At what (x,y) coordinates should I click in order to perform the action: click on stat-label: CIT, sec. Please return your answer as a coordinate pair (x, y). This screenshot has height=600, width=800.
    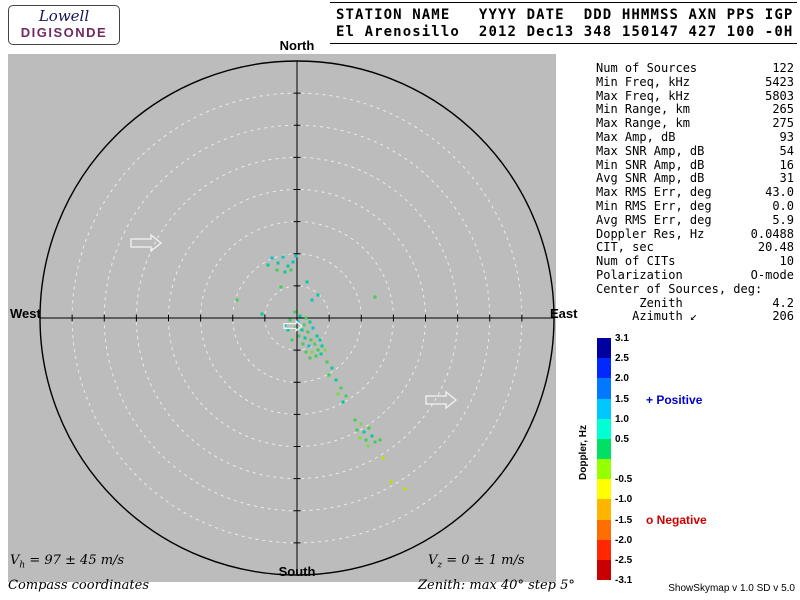
    Looking at the image, I should click on (625, 247).